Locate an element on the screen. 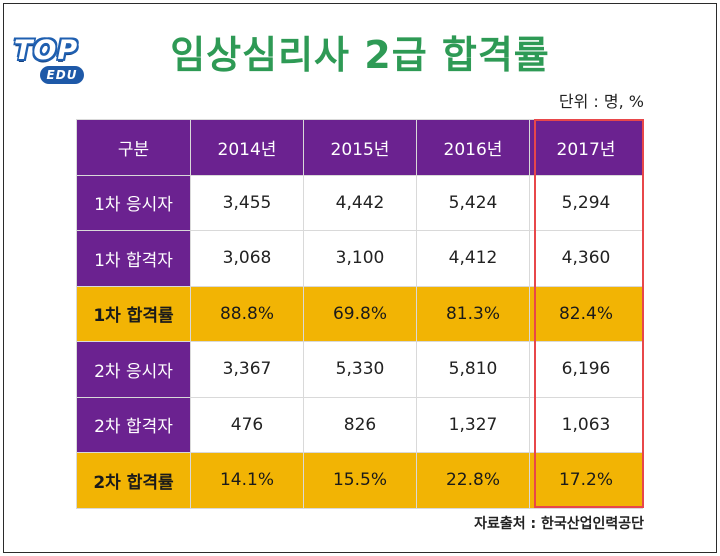 The height and width of the screenshot is (556, 720). table-cell: 22.8% is located at coordinates (473, 480).